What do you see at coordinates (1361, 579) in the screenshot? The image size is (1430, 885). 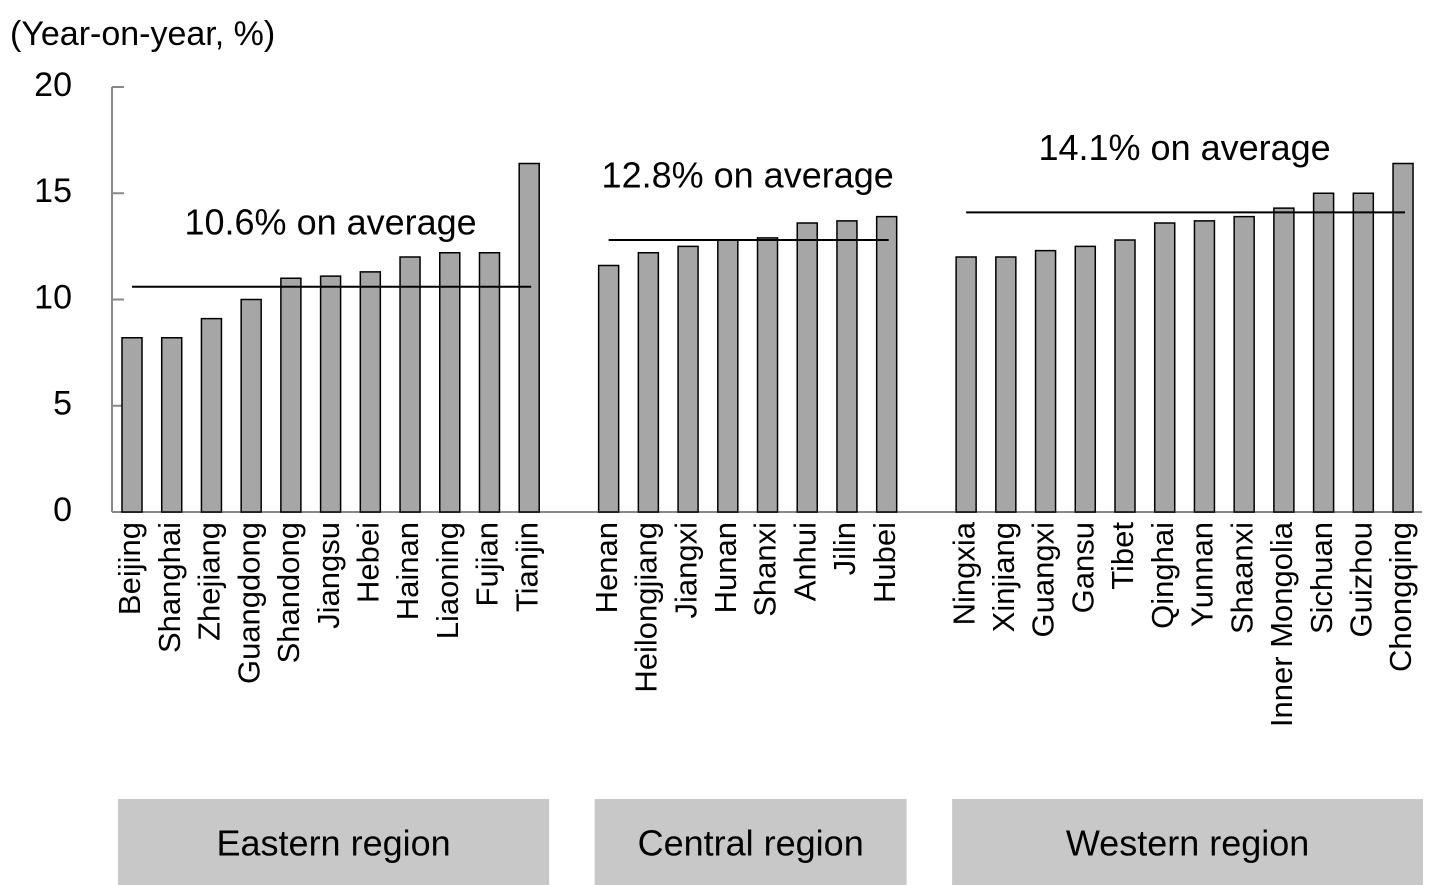 I see `x-tick-label: Guizhou` at bounding box center [1361, 579].